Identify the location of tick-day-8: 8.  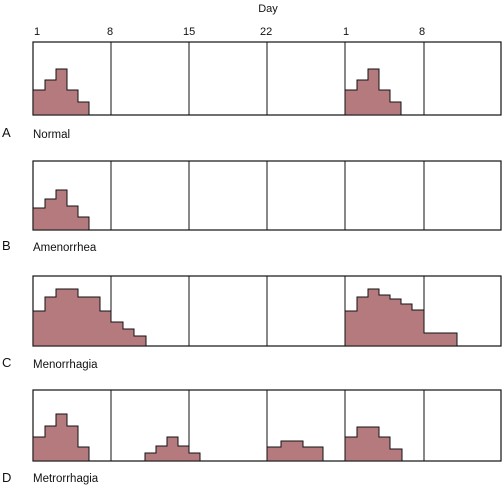
(110, 32).